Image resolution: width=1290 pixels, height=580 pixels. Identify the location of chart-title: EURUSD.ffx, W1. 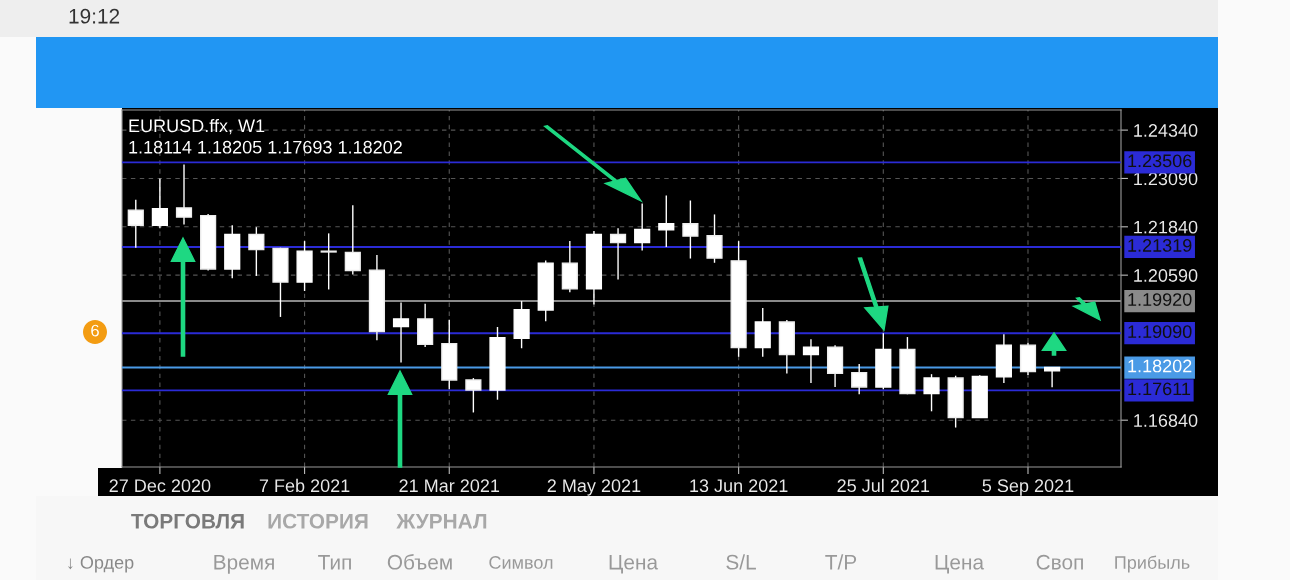
(197, 126).